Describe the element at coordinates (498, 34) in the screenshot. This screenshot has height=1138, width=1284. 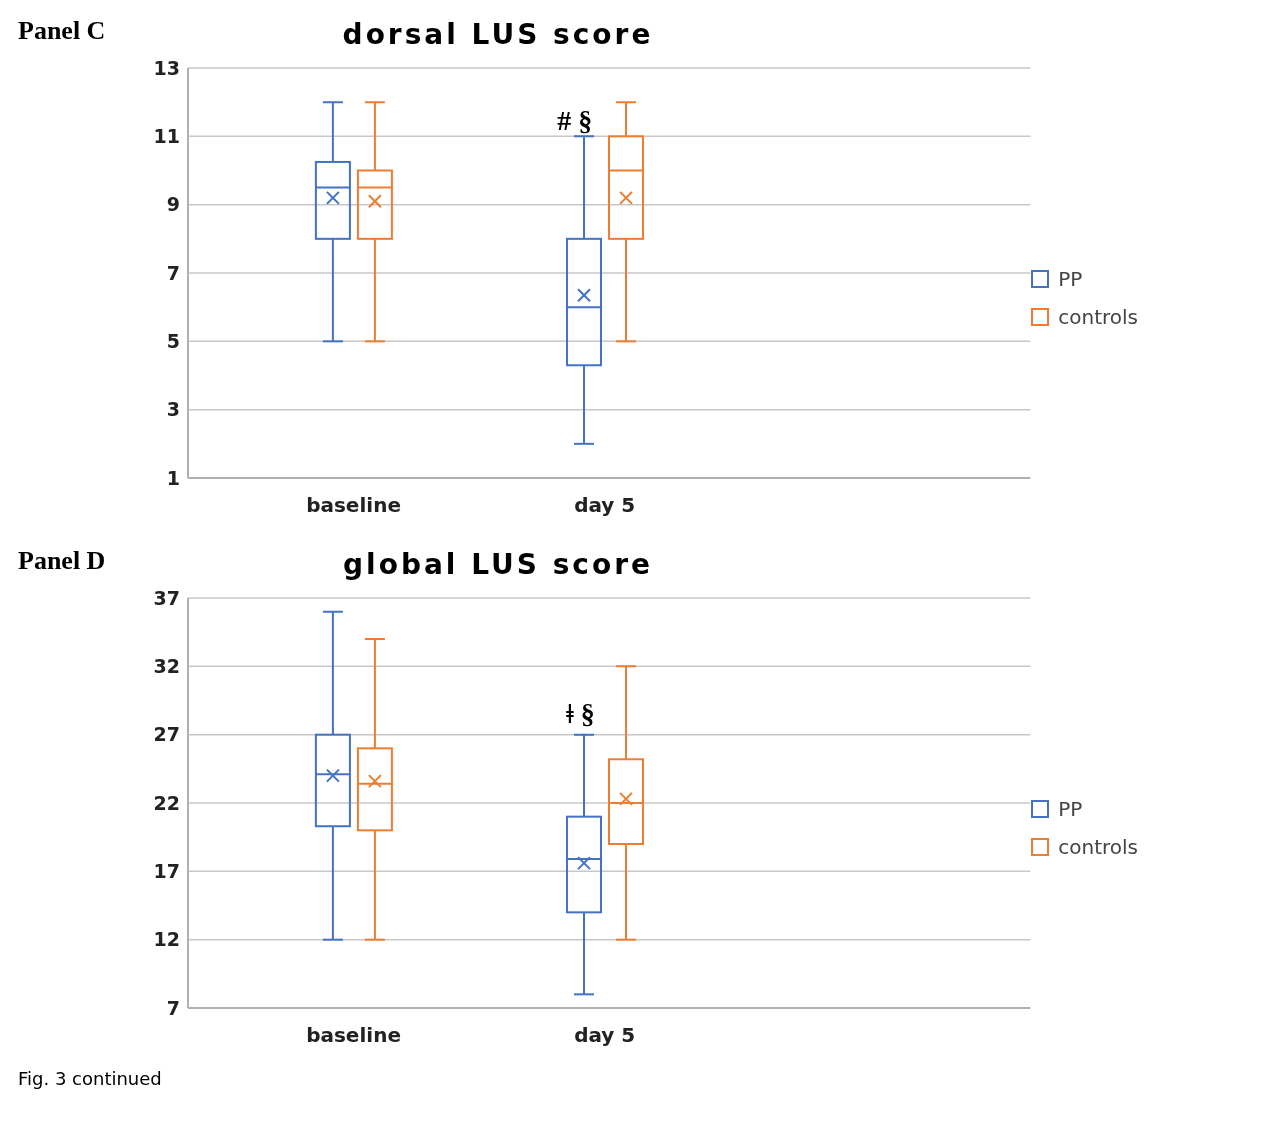
I see `chart-title: dorsal LUS score` at that location.